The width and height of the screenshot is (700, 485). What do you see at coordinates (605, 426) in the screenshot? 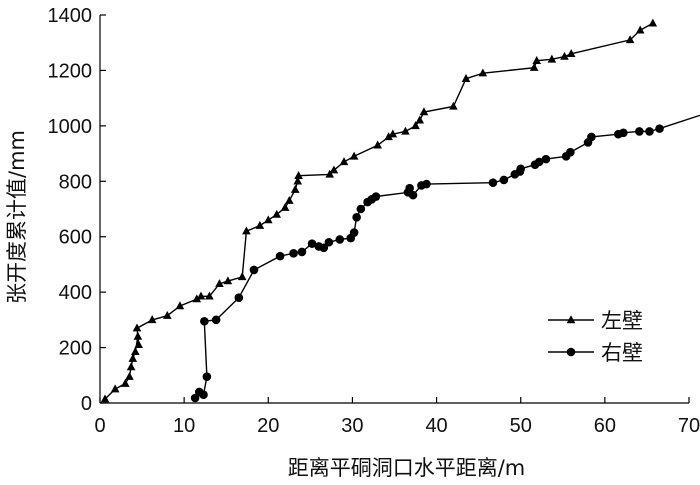
I see `x-tick-label: 60` at bounding box center [605, 426].